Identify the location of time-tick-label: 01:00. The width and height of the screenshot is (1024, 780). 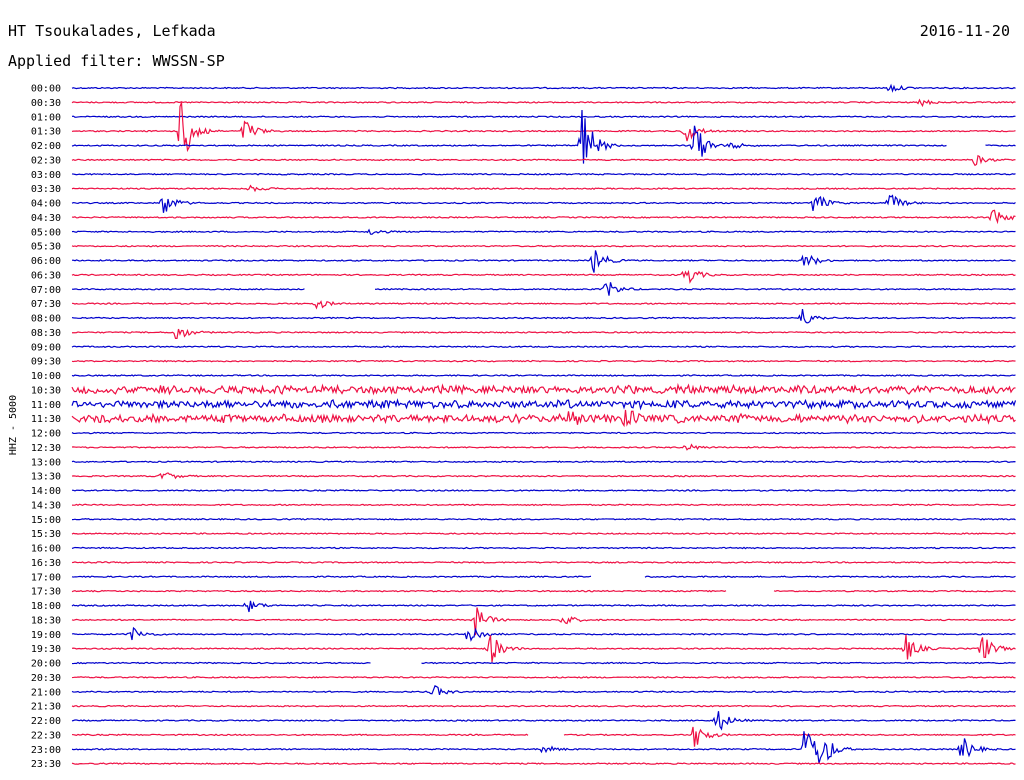
(46, 117).